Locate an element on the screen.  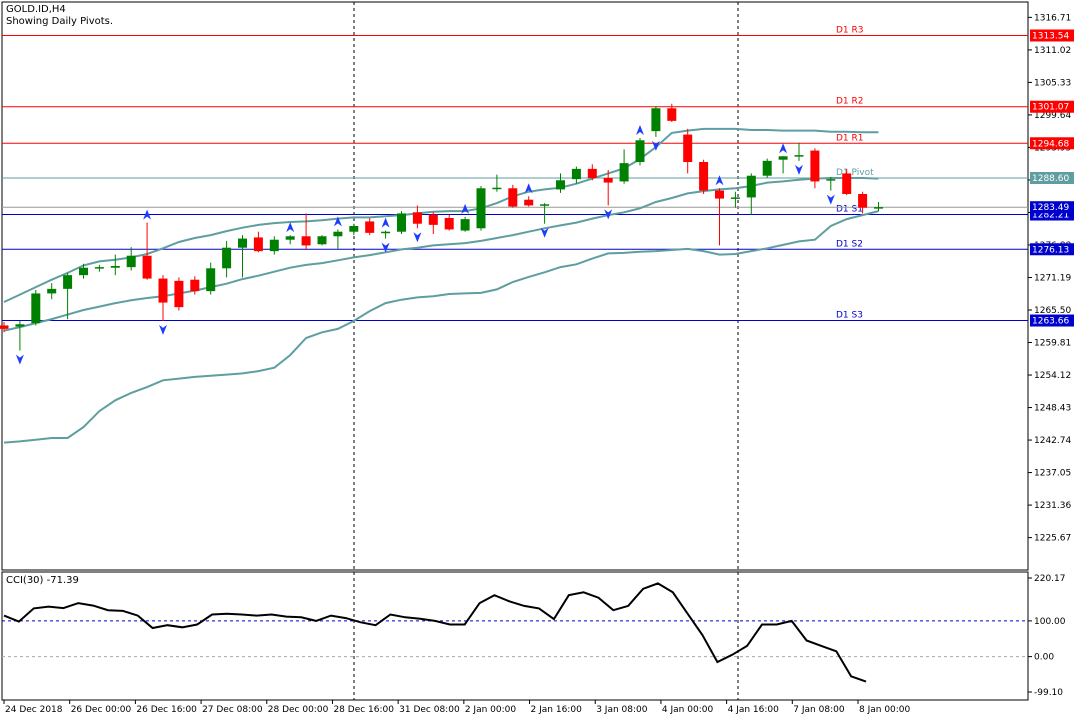
cci-line is located at coordinates (435, 632).